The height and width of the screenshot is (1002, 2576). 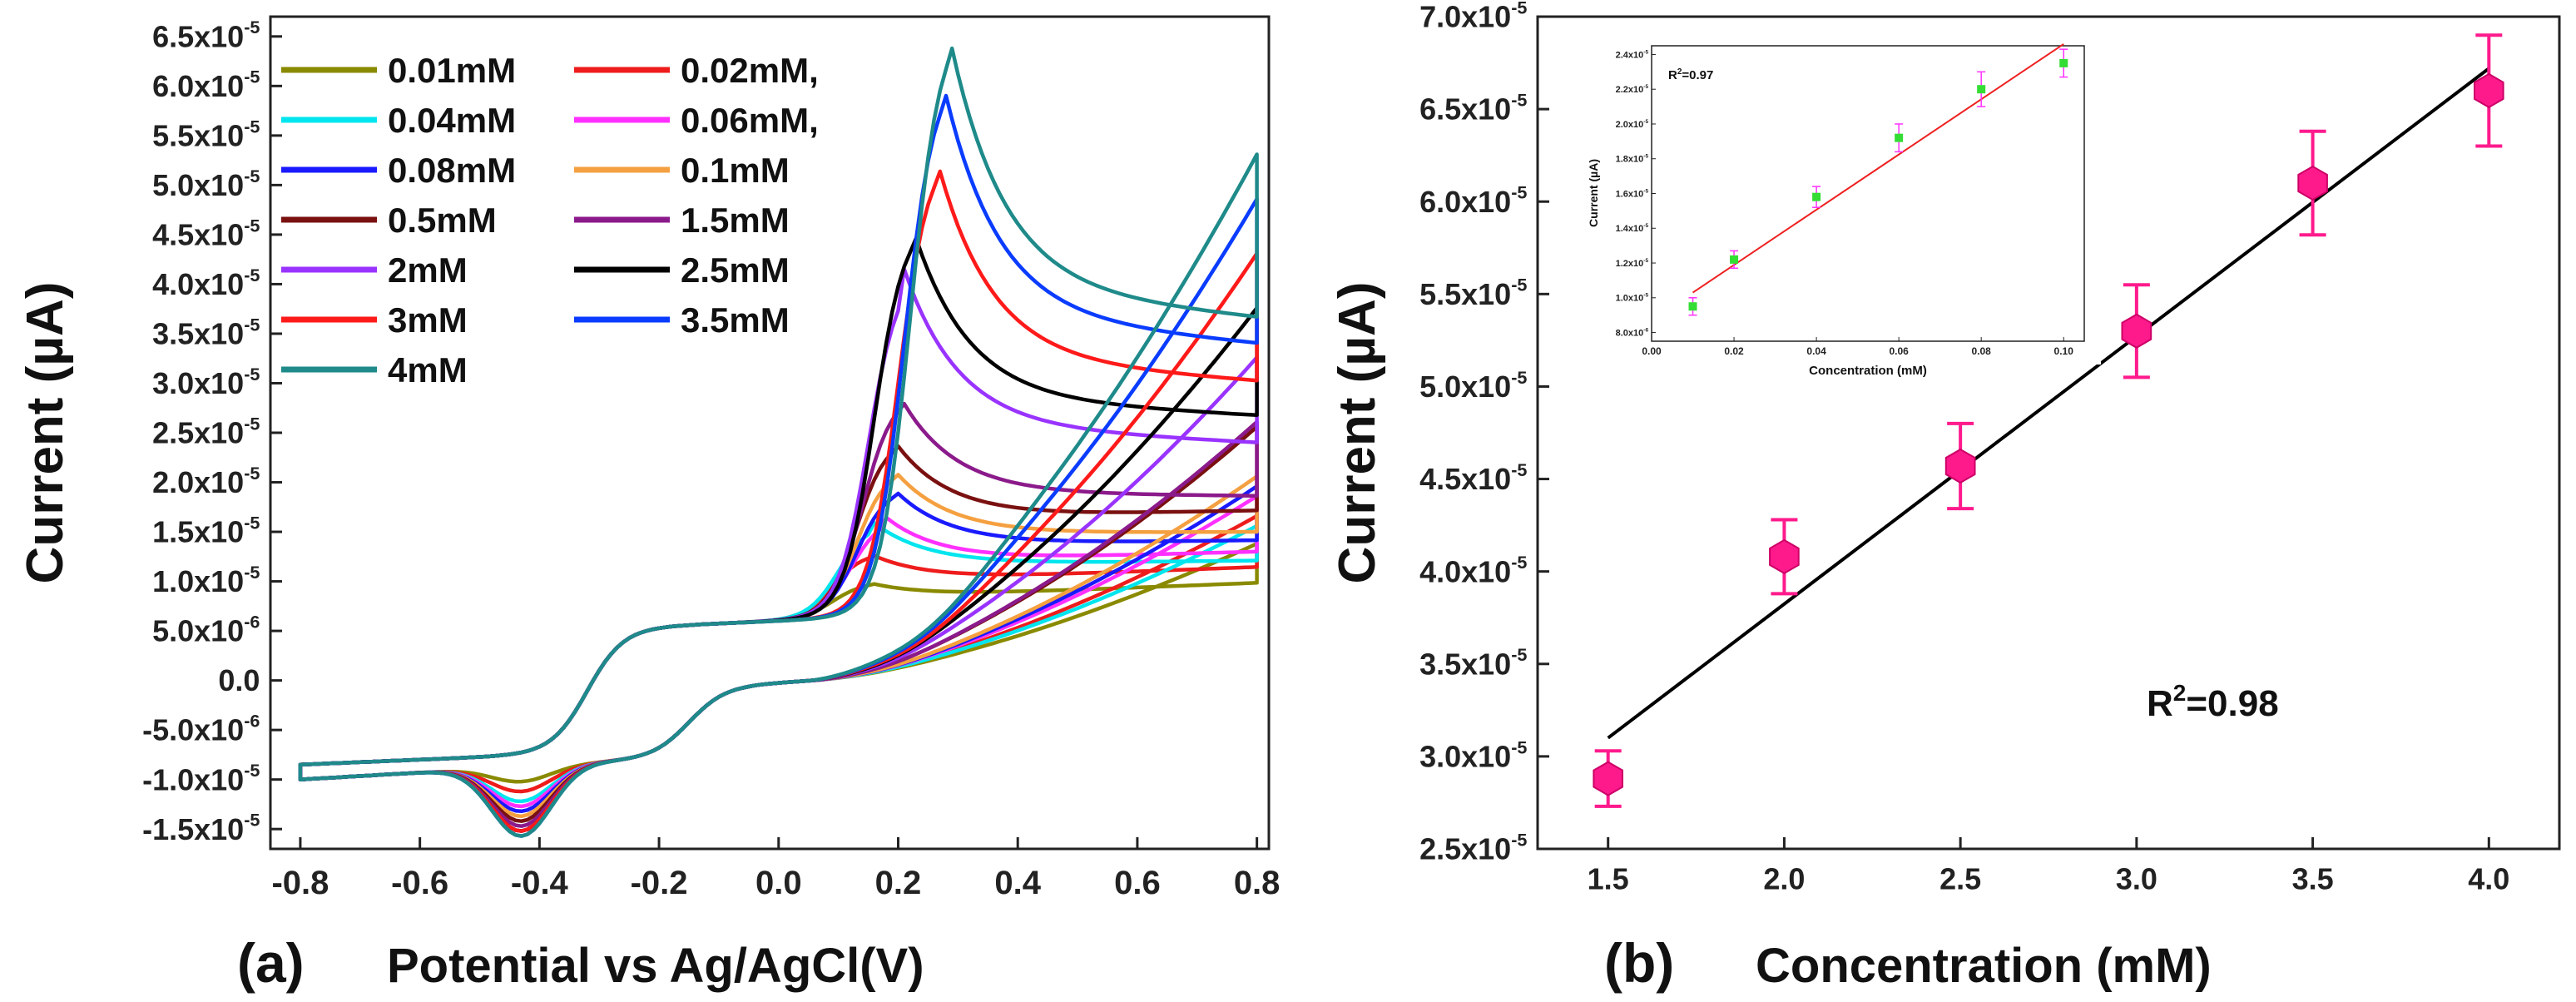 I want to click on cv-y-tick-label: 4.0x10⁻⁵, so click(x=206, y=283).